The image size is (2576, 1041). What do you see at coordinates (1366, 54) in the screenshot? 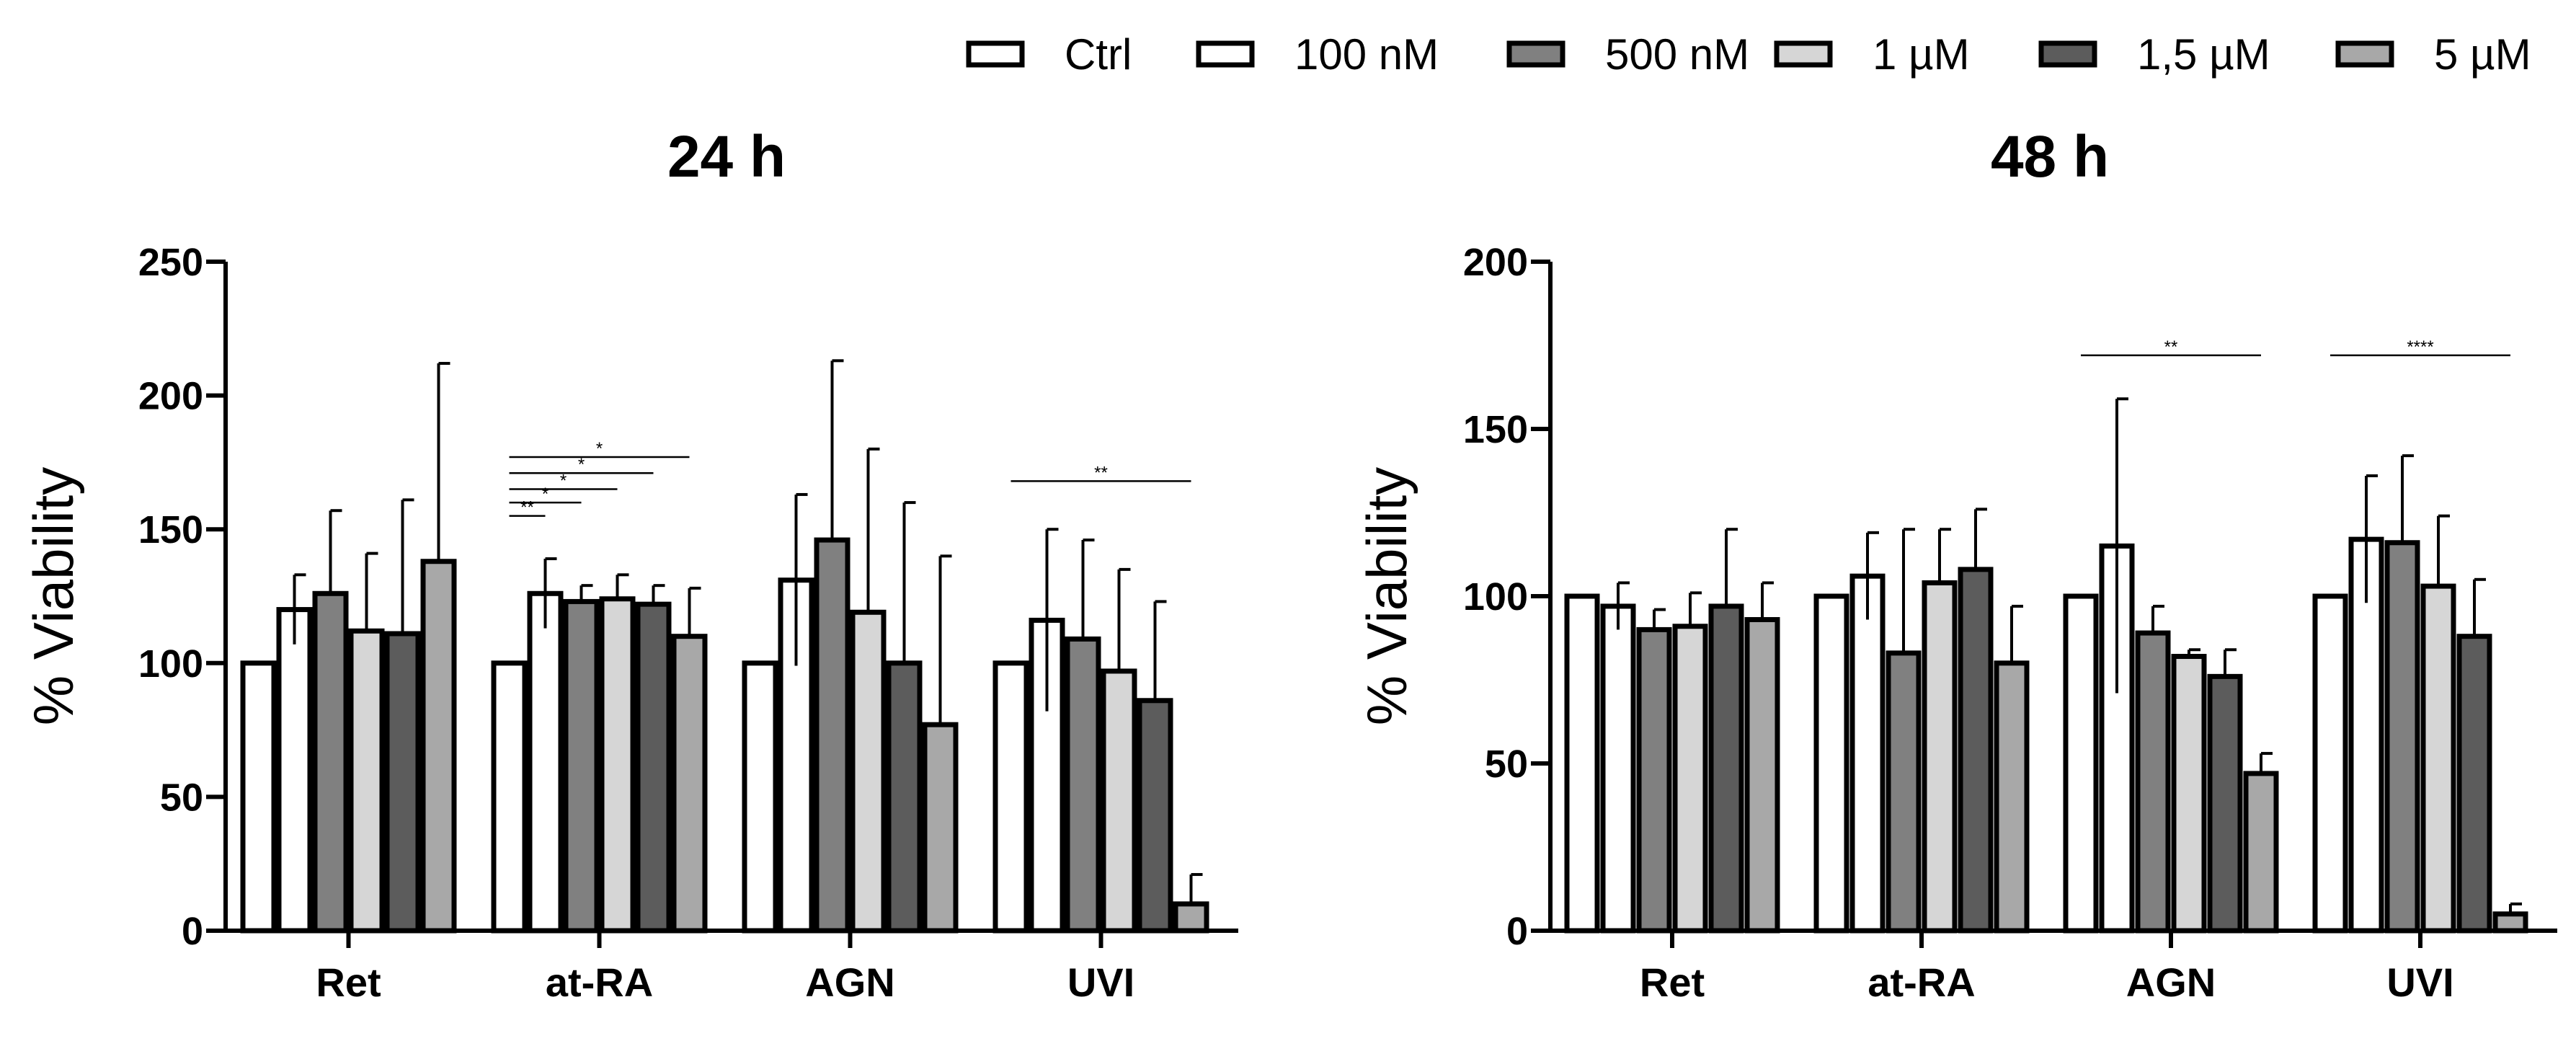
I see `legend-label-100-nm: 100 nM` at bounding box center [1366, 54].